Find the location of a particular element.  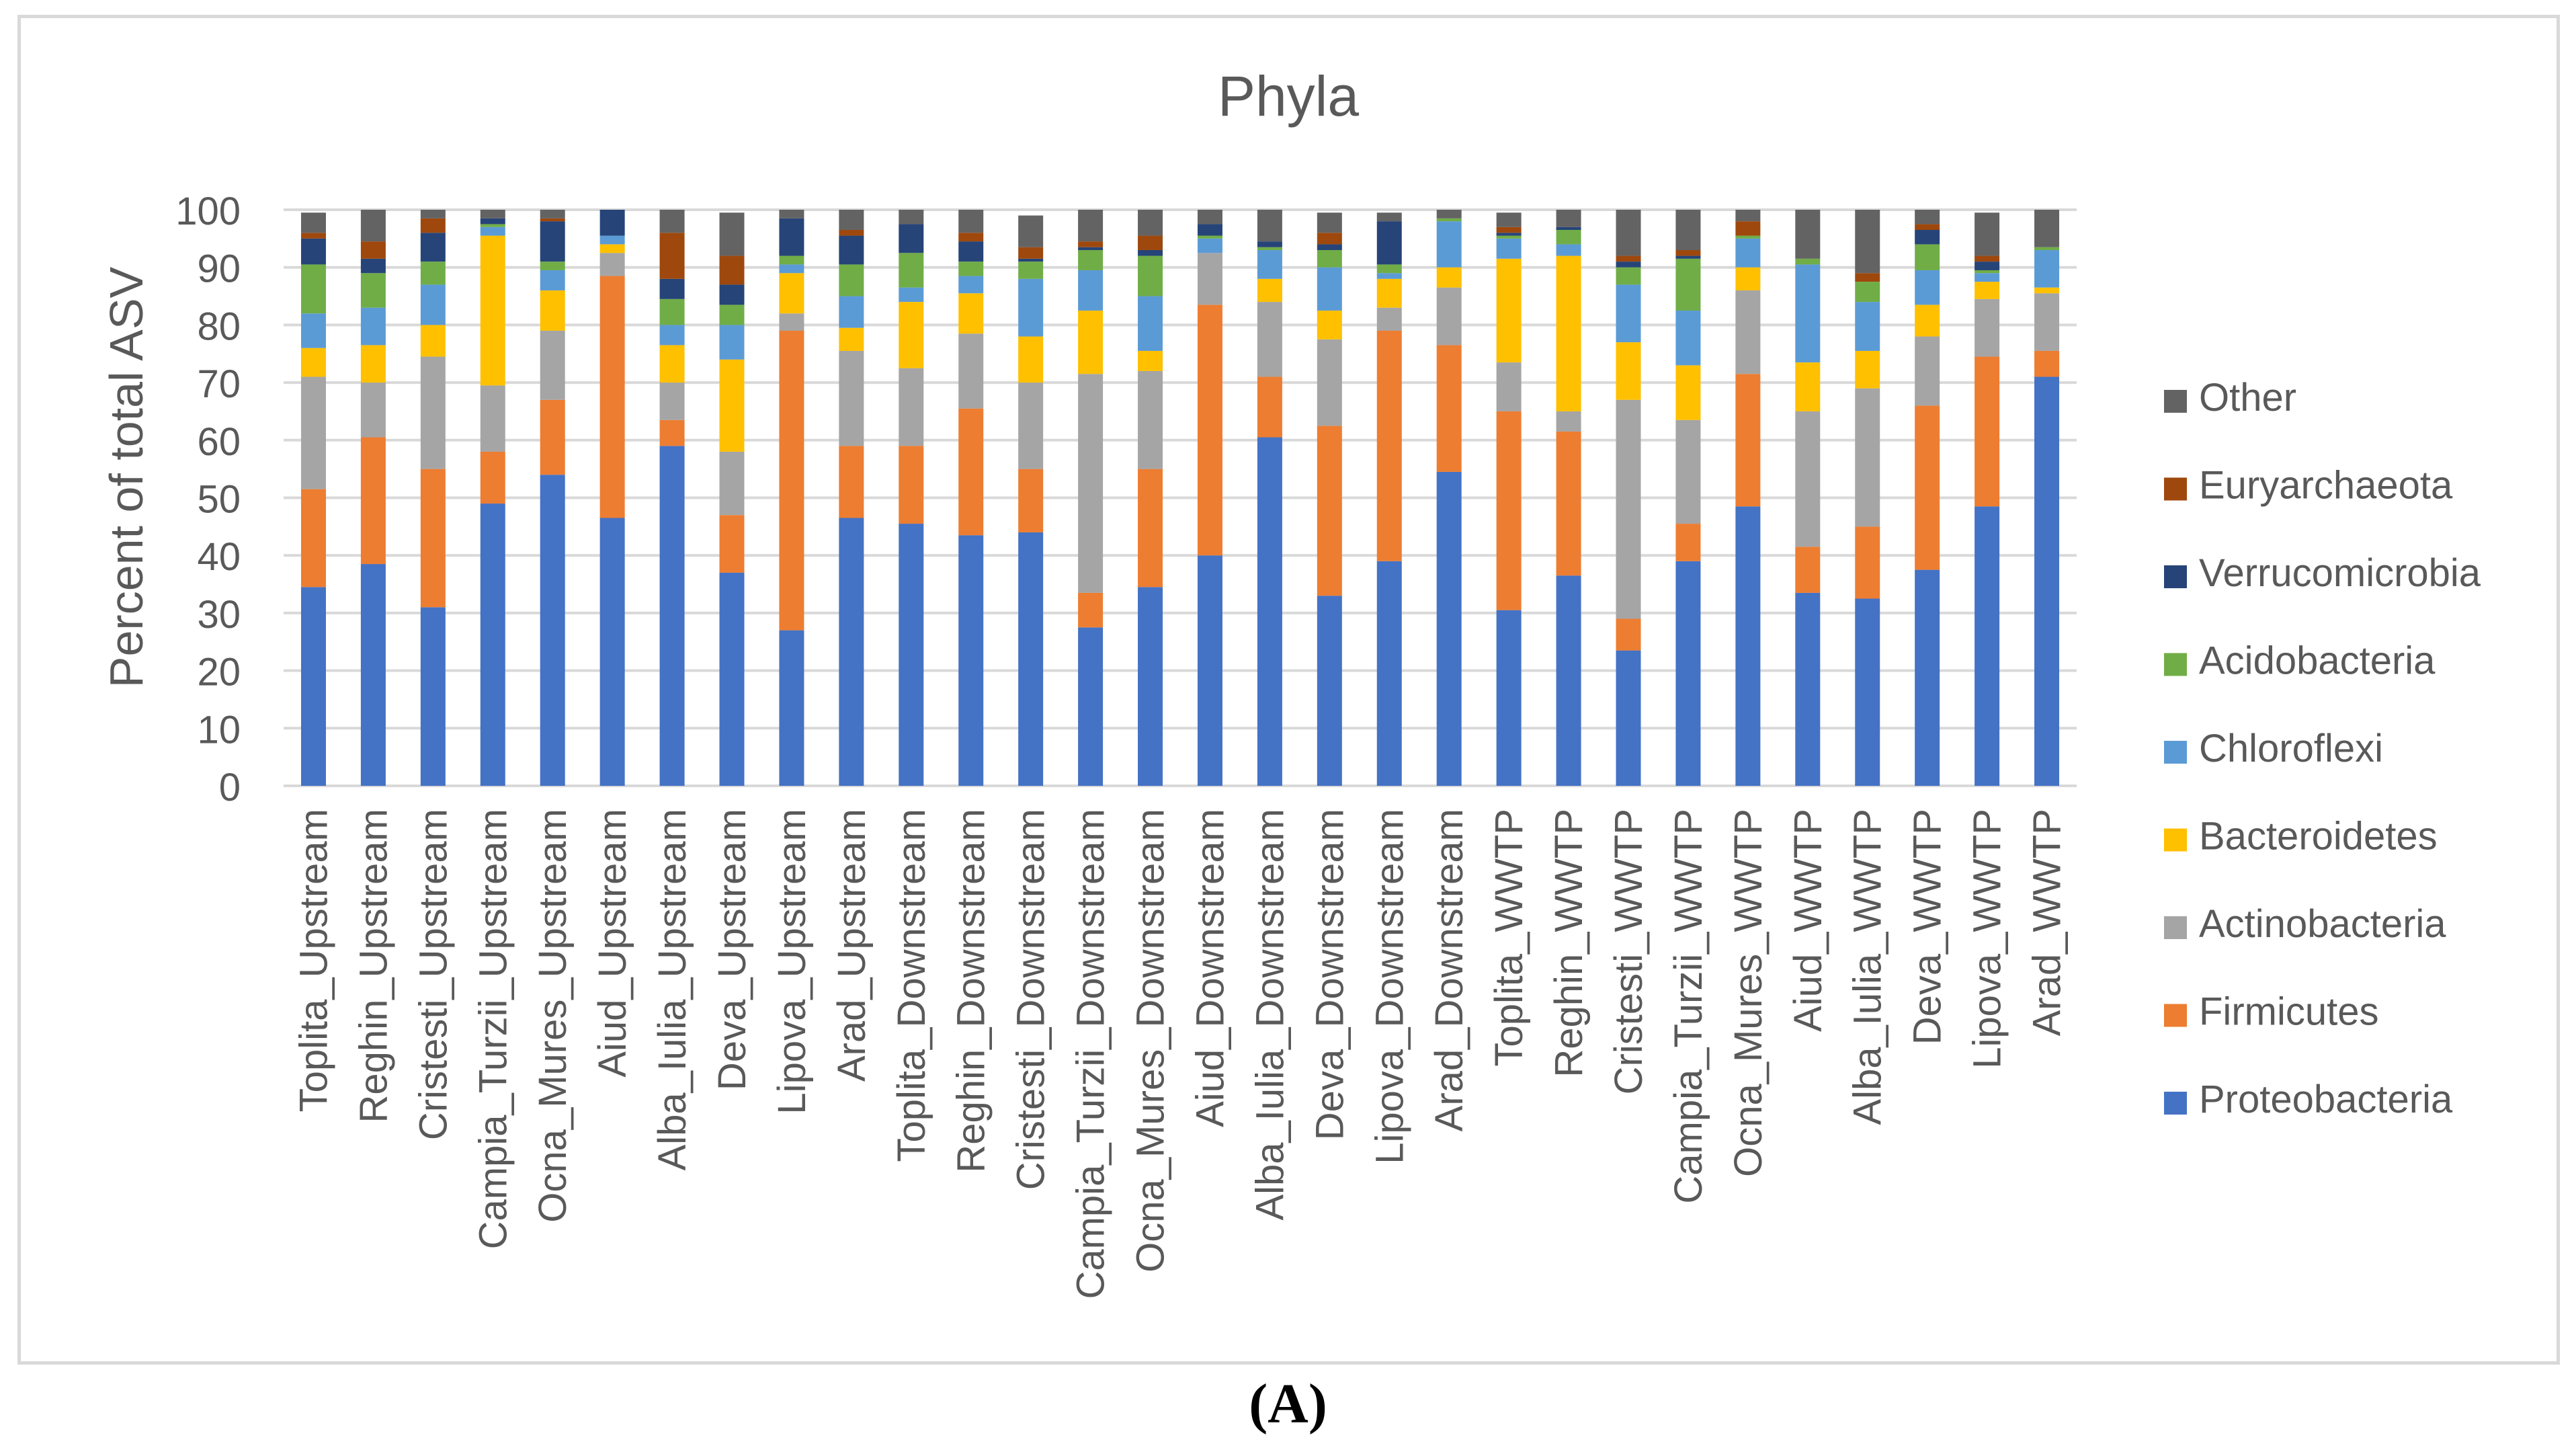

x-tick-label: Toplita_Downstream is located at coordinates (911, 985).